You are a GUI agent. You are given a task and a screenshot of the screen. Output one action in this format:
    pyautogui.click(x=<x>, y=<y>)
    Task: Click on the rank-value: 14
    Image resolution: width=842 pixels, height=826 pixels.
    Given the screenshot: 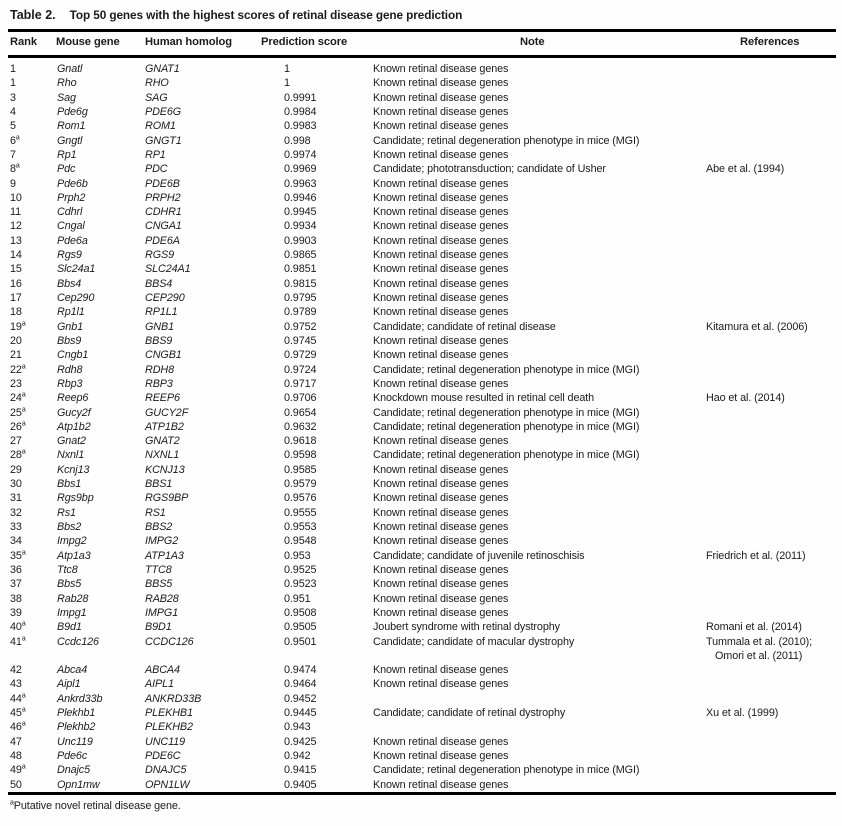 What is the action you would take?
    pyautogui.click(x=16, y=255)
    